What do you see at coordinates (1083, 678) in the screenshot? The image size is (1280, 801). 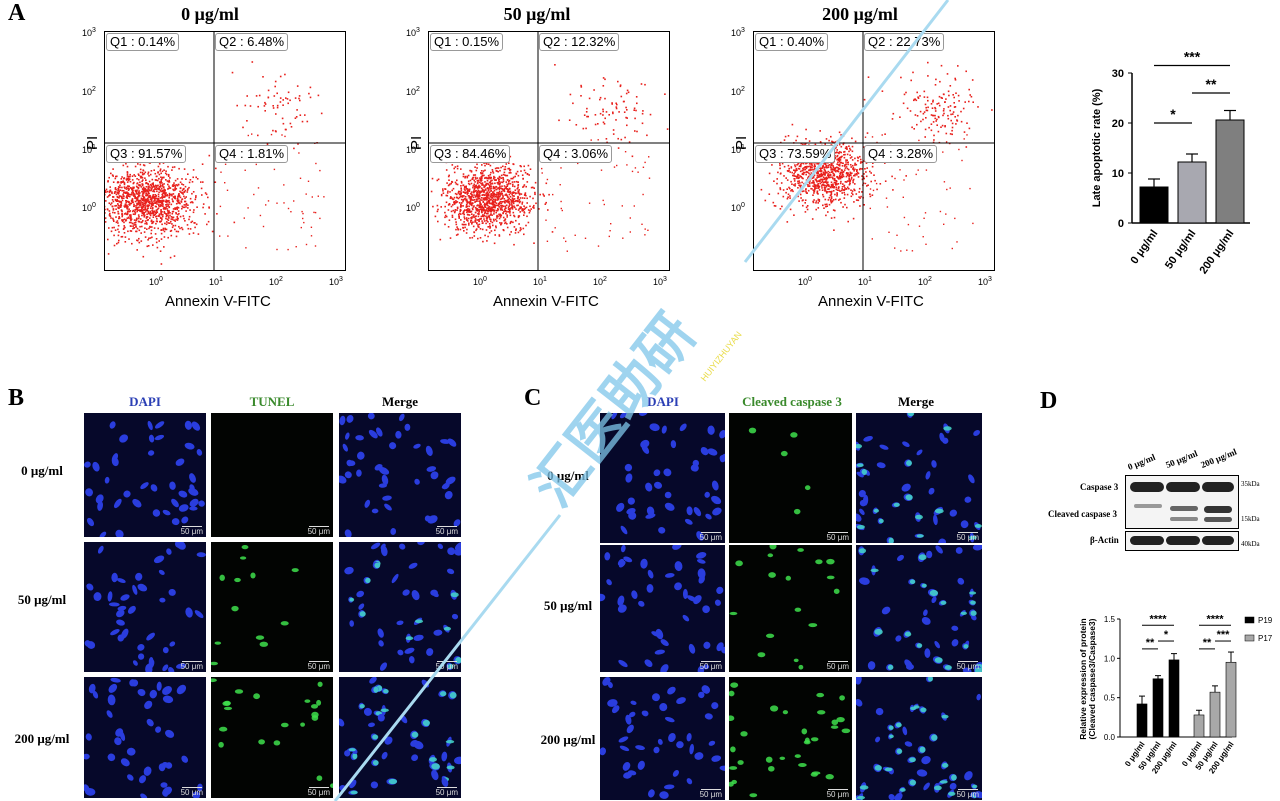 I see `y-axis-label: Relative expression of protein` at bounding box center [1083, 678].